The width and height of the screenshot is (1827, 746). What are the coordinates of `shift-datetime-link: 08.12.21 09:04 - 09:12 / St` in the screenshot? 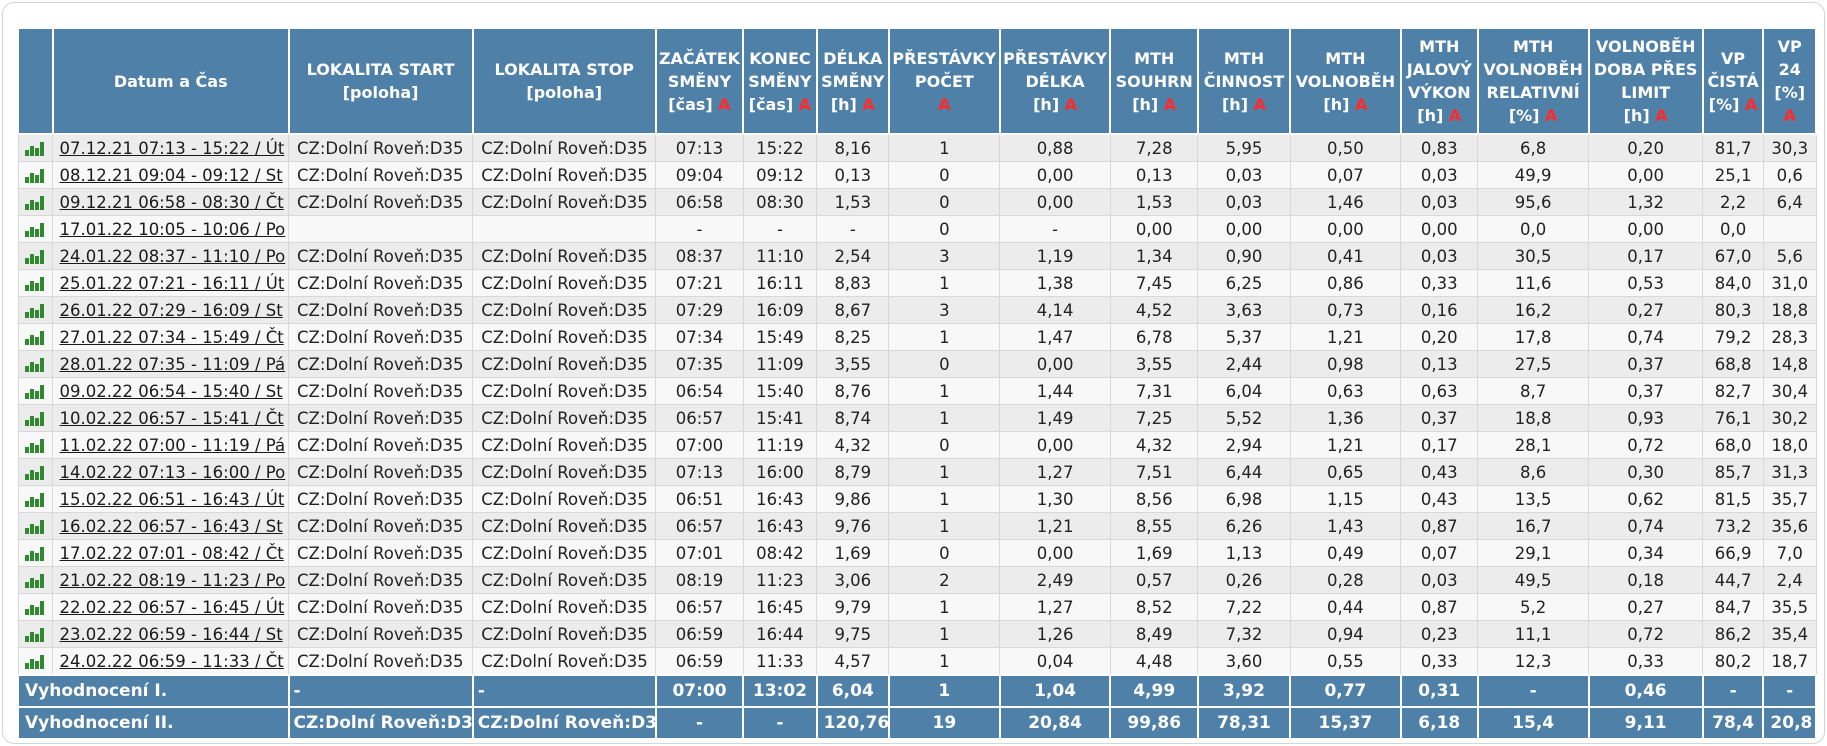 It's located at (171, 175).